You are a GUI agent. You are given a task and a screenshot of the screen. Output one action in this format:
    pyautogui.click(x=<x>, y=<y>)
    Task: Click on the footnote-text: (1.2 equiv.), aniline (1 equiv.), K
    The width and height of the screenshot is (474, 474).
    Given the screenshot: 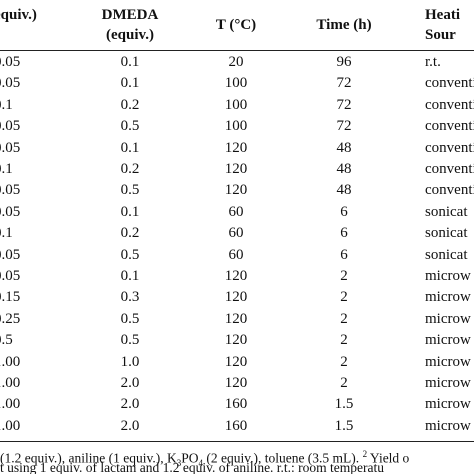 What is the action you would take?
    pyautogui.click(x=88, y=458)
    